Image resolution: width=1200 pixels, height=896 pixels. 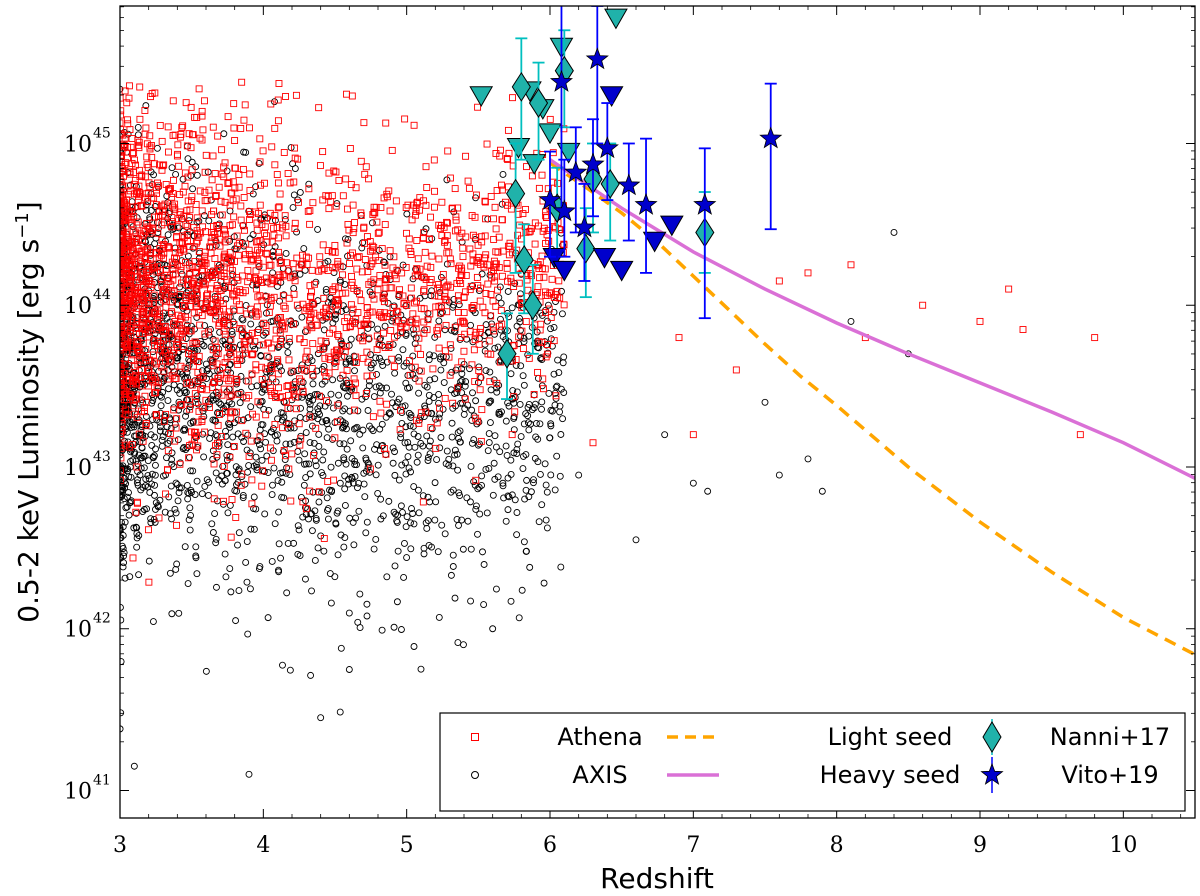 What do you see at coordinates (813, 775) in the screenshot?
I see `legend-item-heavy-seed: Heavy seed` at bounding box center [813, 775].